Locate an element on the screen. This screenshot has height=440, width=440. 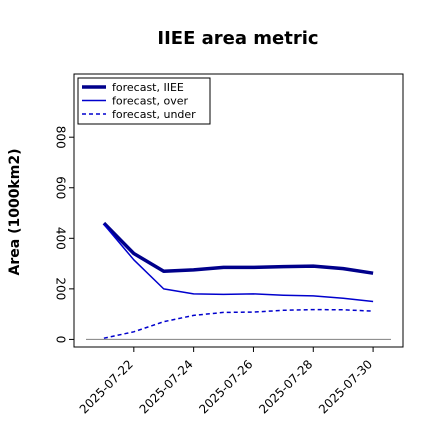
x-tick-label: 2025-07-24 is located at coordinates (166, 386).